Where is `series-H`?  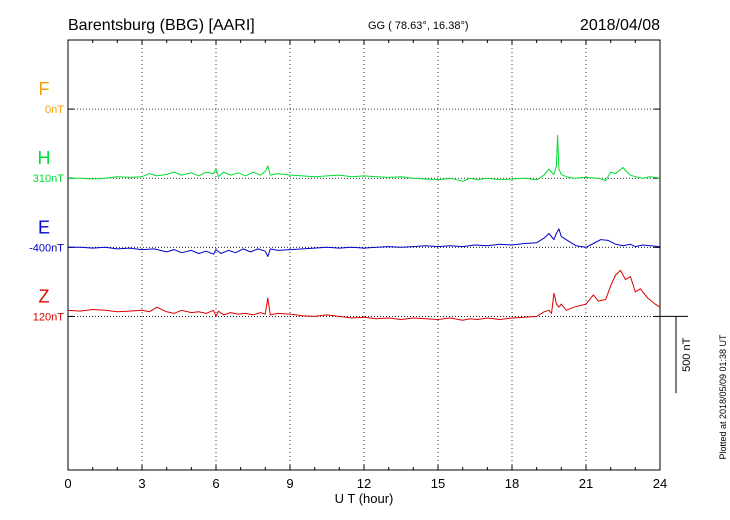 series-H is located at coordinates (364, 158).